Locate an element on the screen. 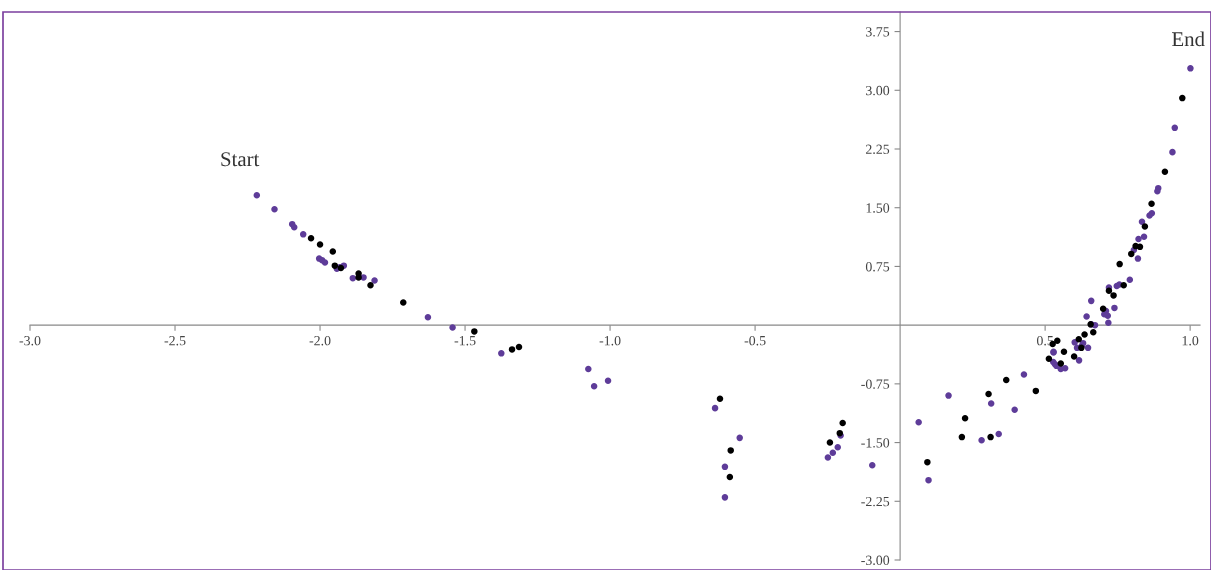 The width and height of the screenshot is (1211, 570). y-tick-label: -0.75 is located at coordinates (875, 384).